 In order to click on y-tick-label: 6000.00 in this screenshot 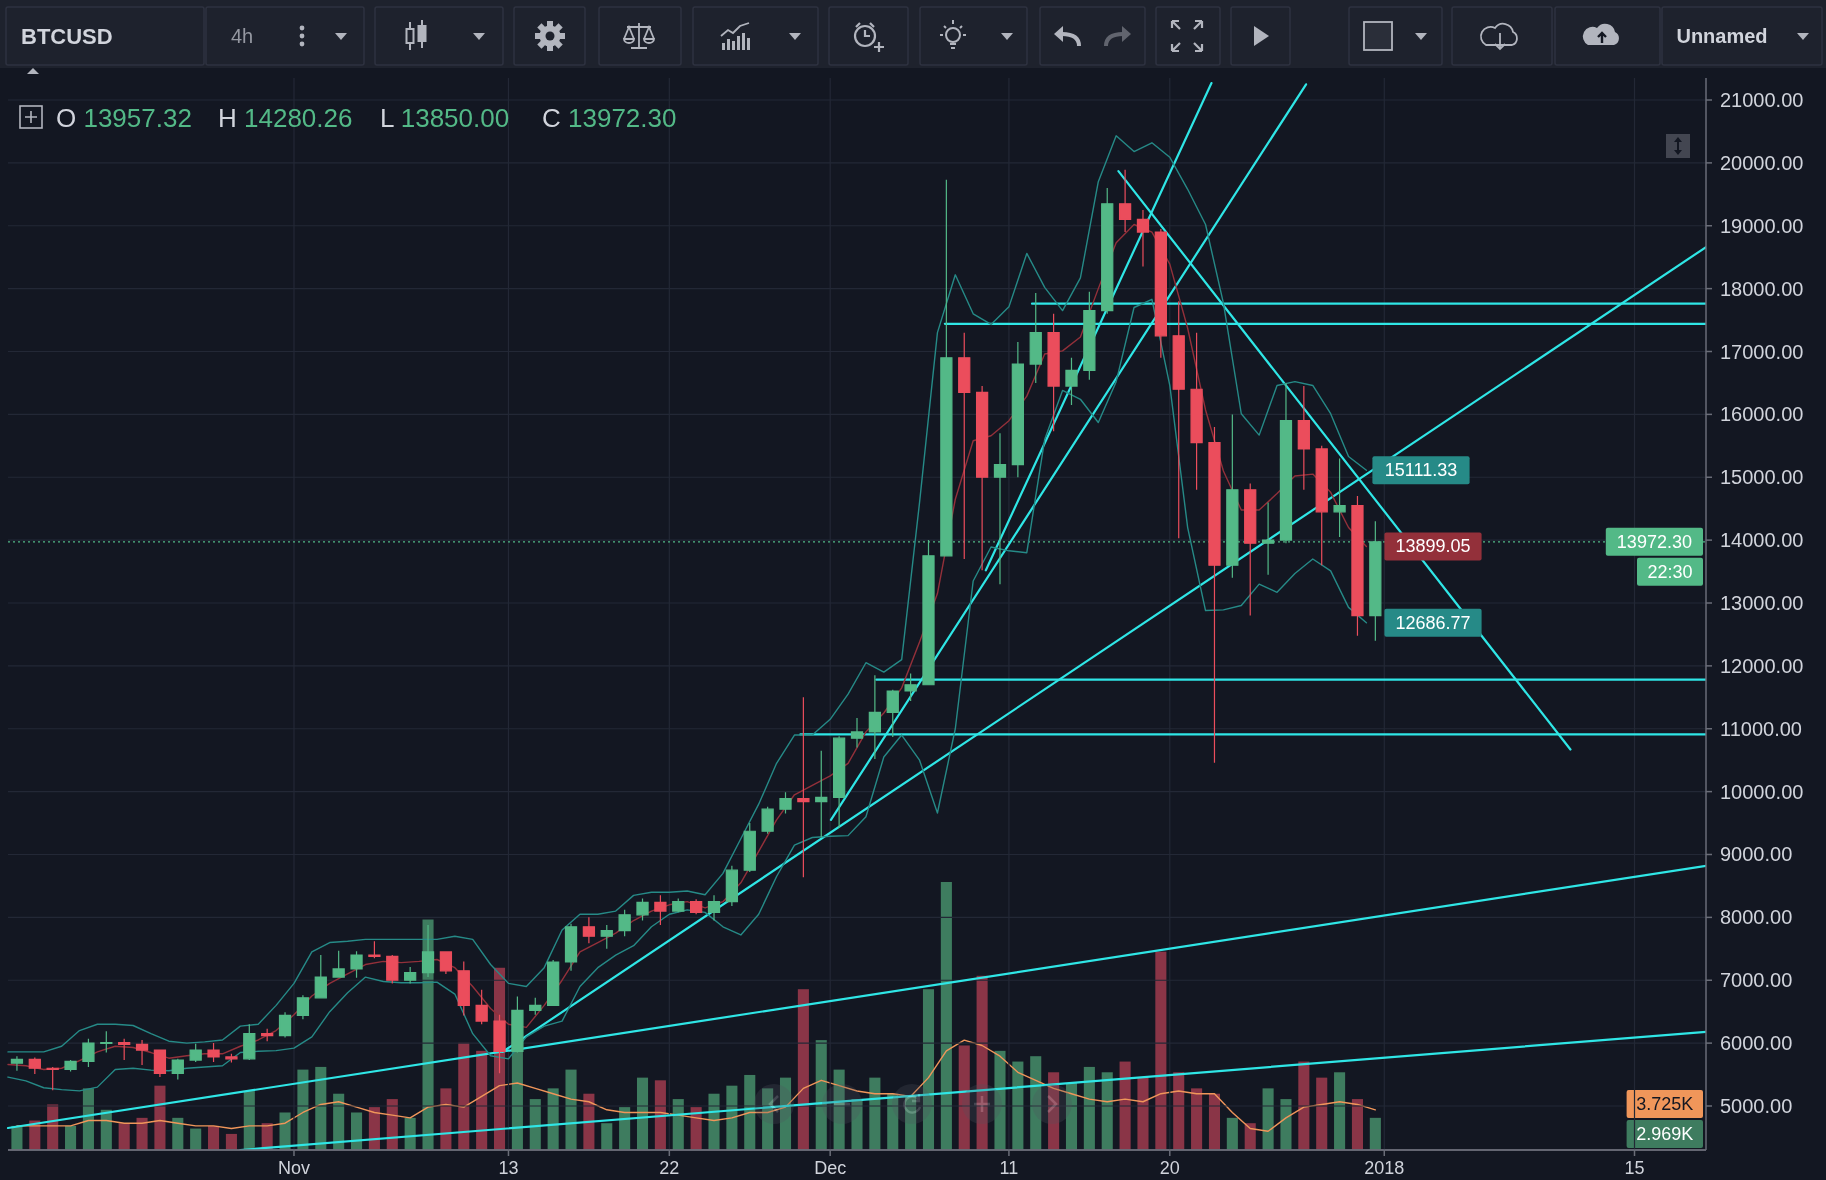, I will do `click(1756, 1043)`.